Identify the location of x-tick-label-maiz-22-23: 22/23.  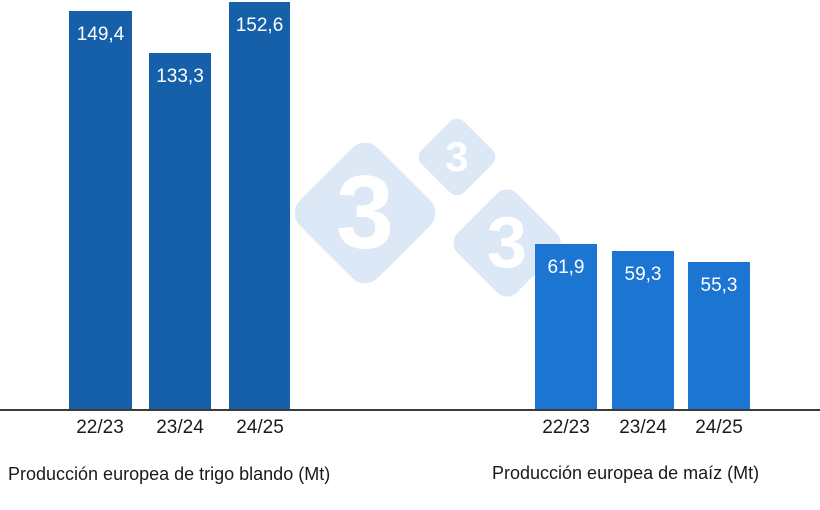
(566, 427).